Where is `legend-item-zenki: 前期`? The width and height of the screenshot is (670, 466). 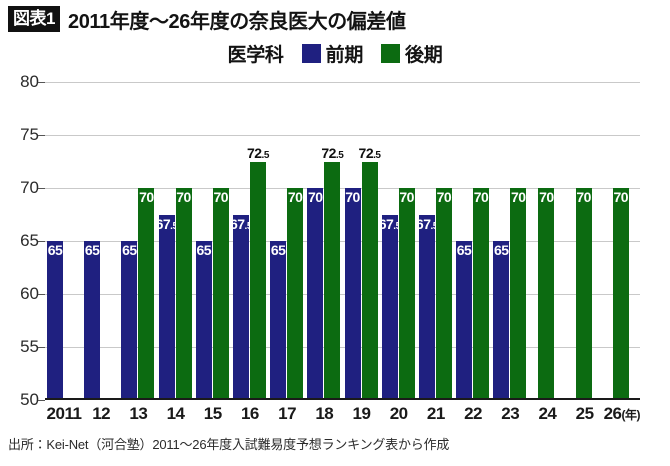 legend-item-zenki: 前期 is located at coordinates (332, 53).